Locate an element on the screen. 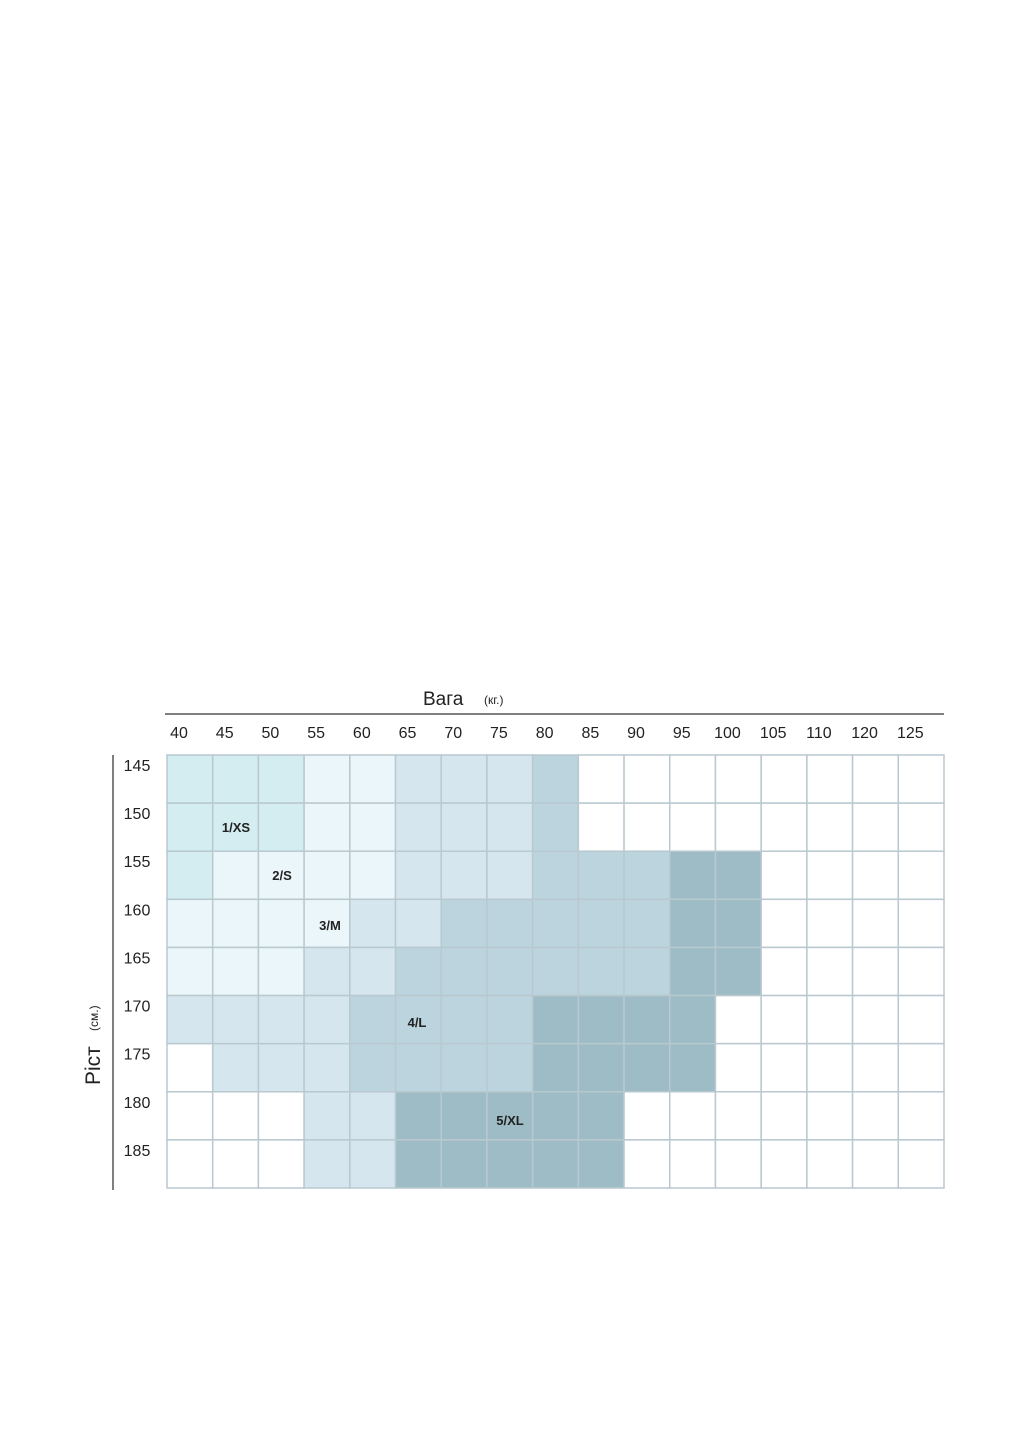 This screenshot has width=1035, height=1440. size-label: 5/XL is located at coordinates (510, 1120).